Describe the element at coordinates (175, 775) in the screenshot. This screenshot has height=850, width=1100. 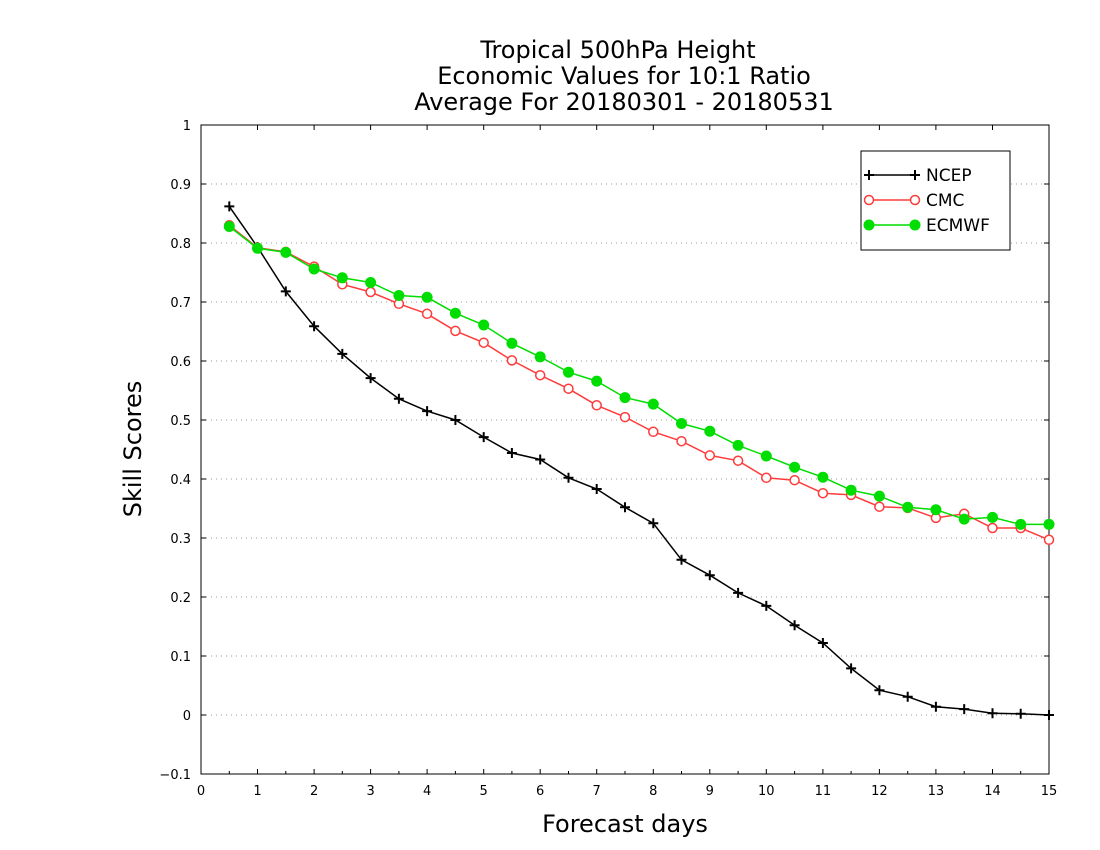
I see `y-tick-label: −0.1` at that location.